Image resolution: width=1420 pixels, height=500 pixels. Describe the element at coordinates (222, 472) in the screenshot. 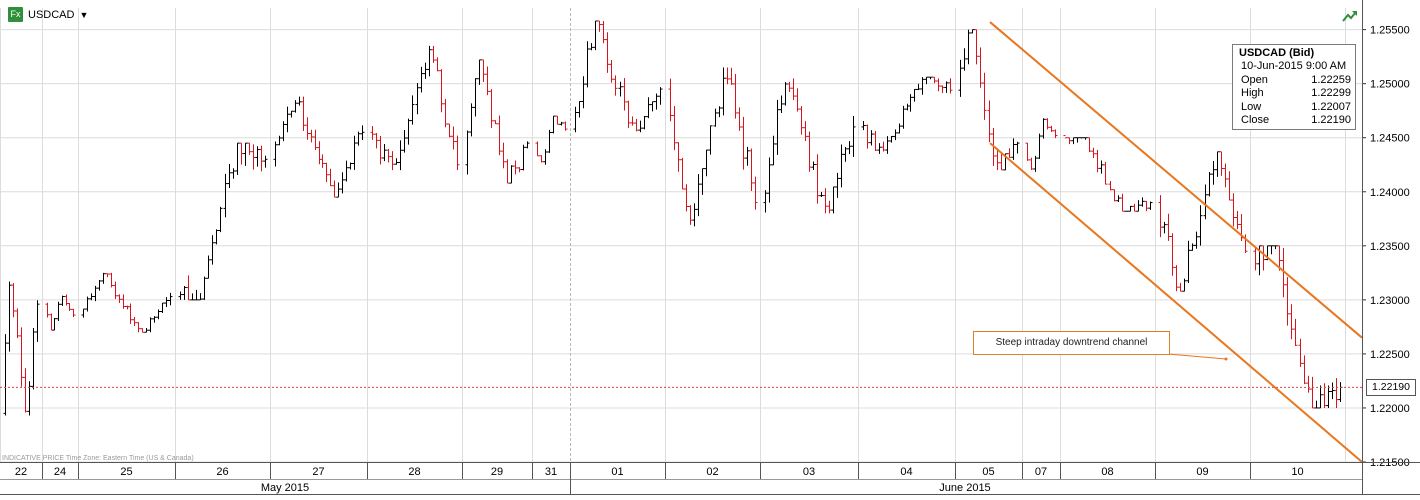

I see `x-tick-label: 26` at that location.